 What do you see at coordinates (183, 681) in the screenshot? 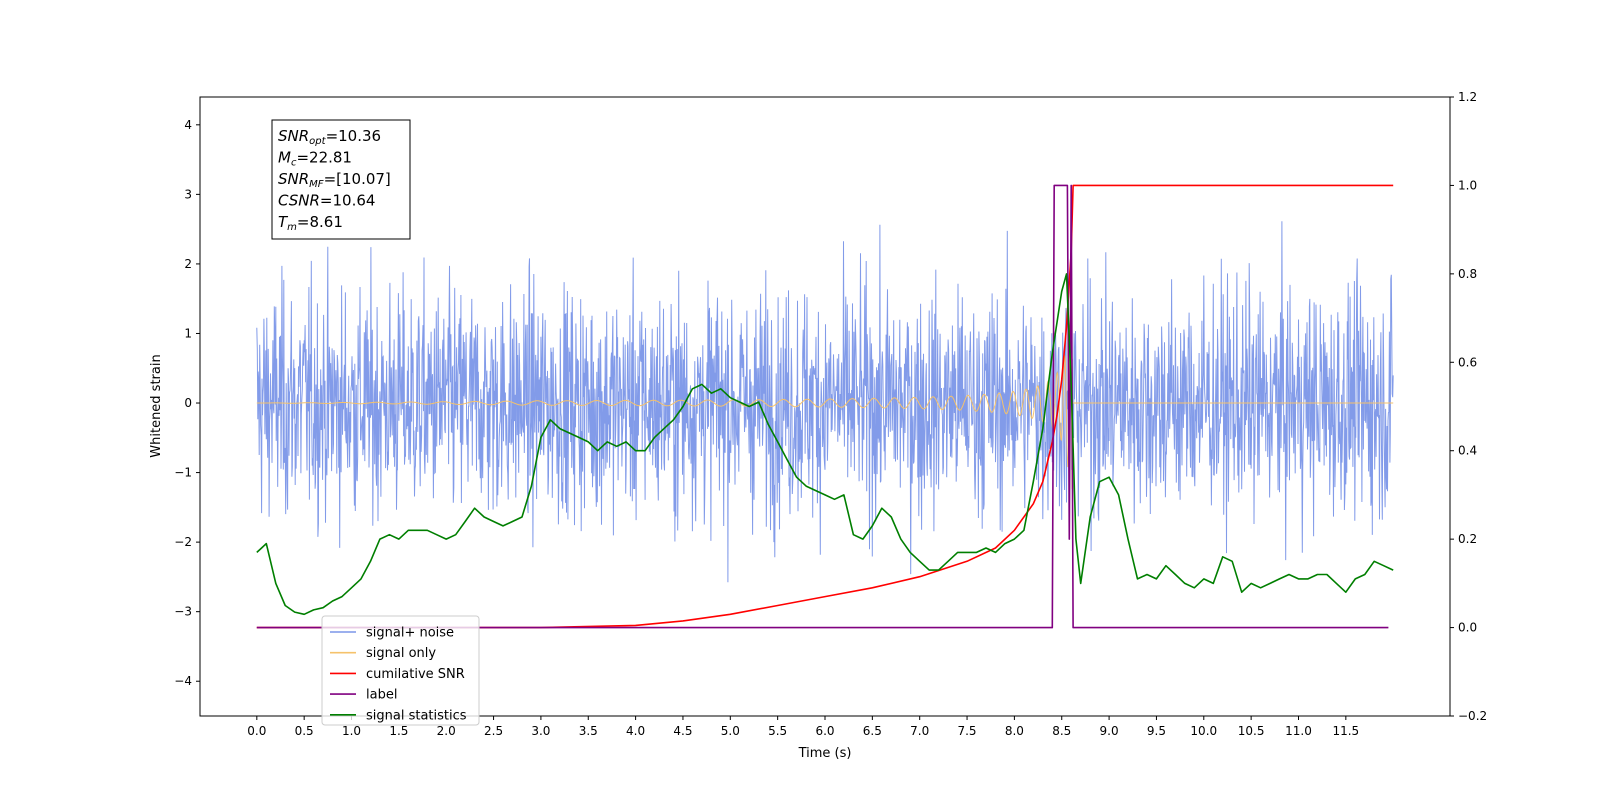
I see `y-left-tick-label: −4` at bounding box center [183, 681].